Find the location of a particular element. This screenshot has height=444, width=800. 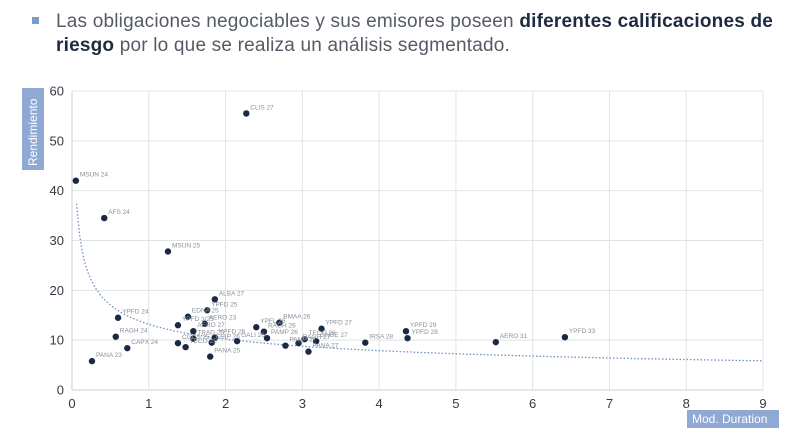

data-point-label: GNBE 27 is located at coordinates (334, 335).